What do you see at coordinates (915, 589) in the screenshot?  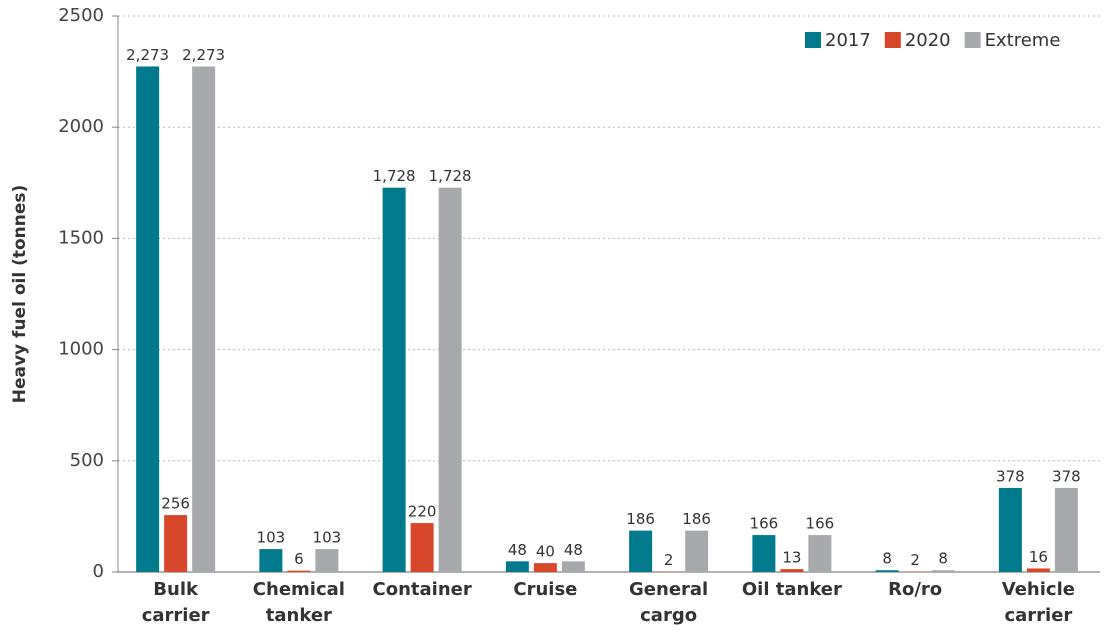 I see `x-tick-label: Ro/ro` at bounding box center [915, 589].